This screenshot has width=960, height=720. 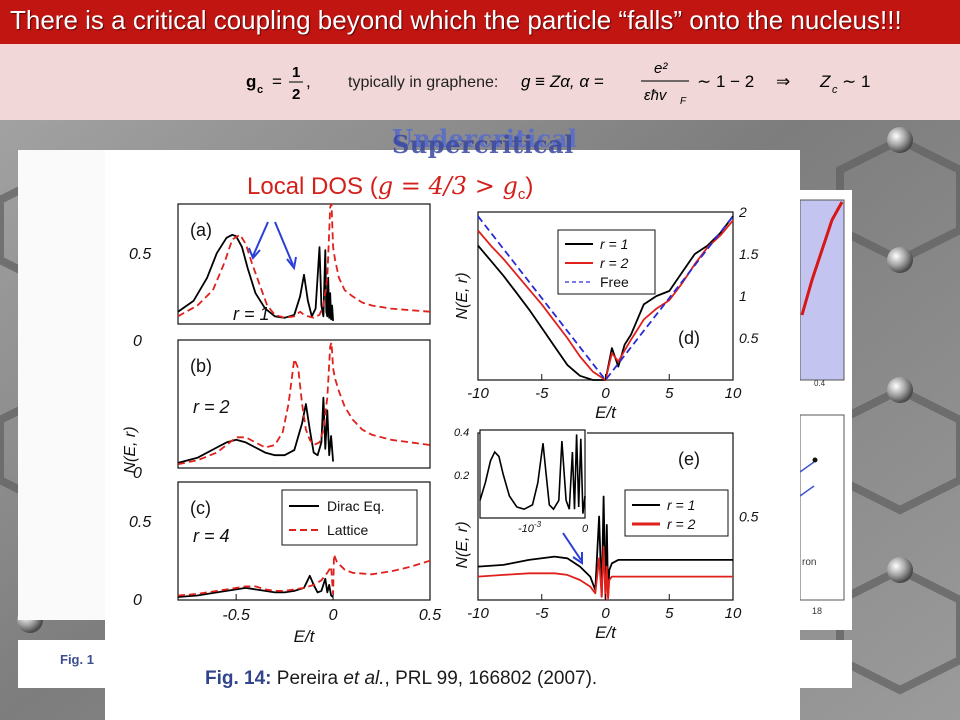 I want to click on panel-e-legend-box, so click(x=676, y=513).